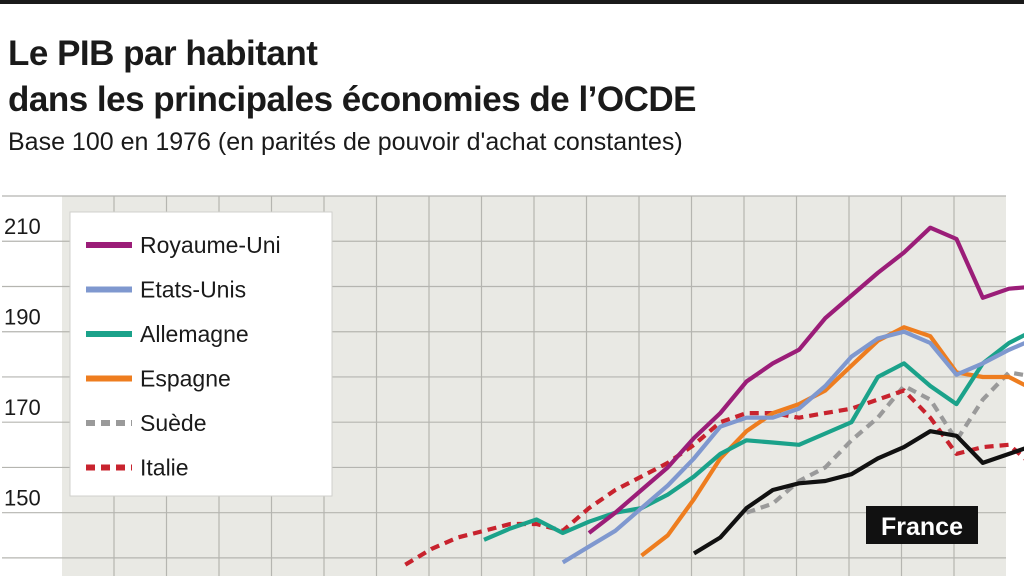 The image size is (1024, 576). I want to click on title-line-2: dans les principales économies de l’OCDE, so click(352, 99).